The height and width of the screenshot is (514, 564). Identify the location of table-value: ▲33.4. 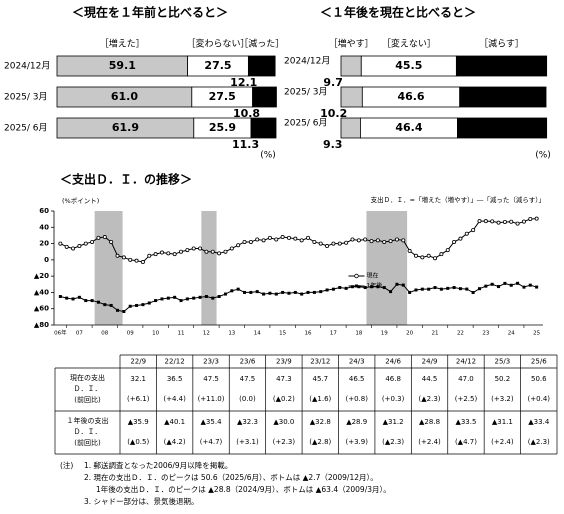
(539, 422).